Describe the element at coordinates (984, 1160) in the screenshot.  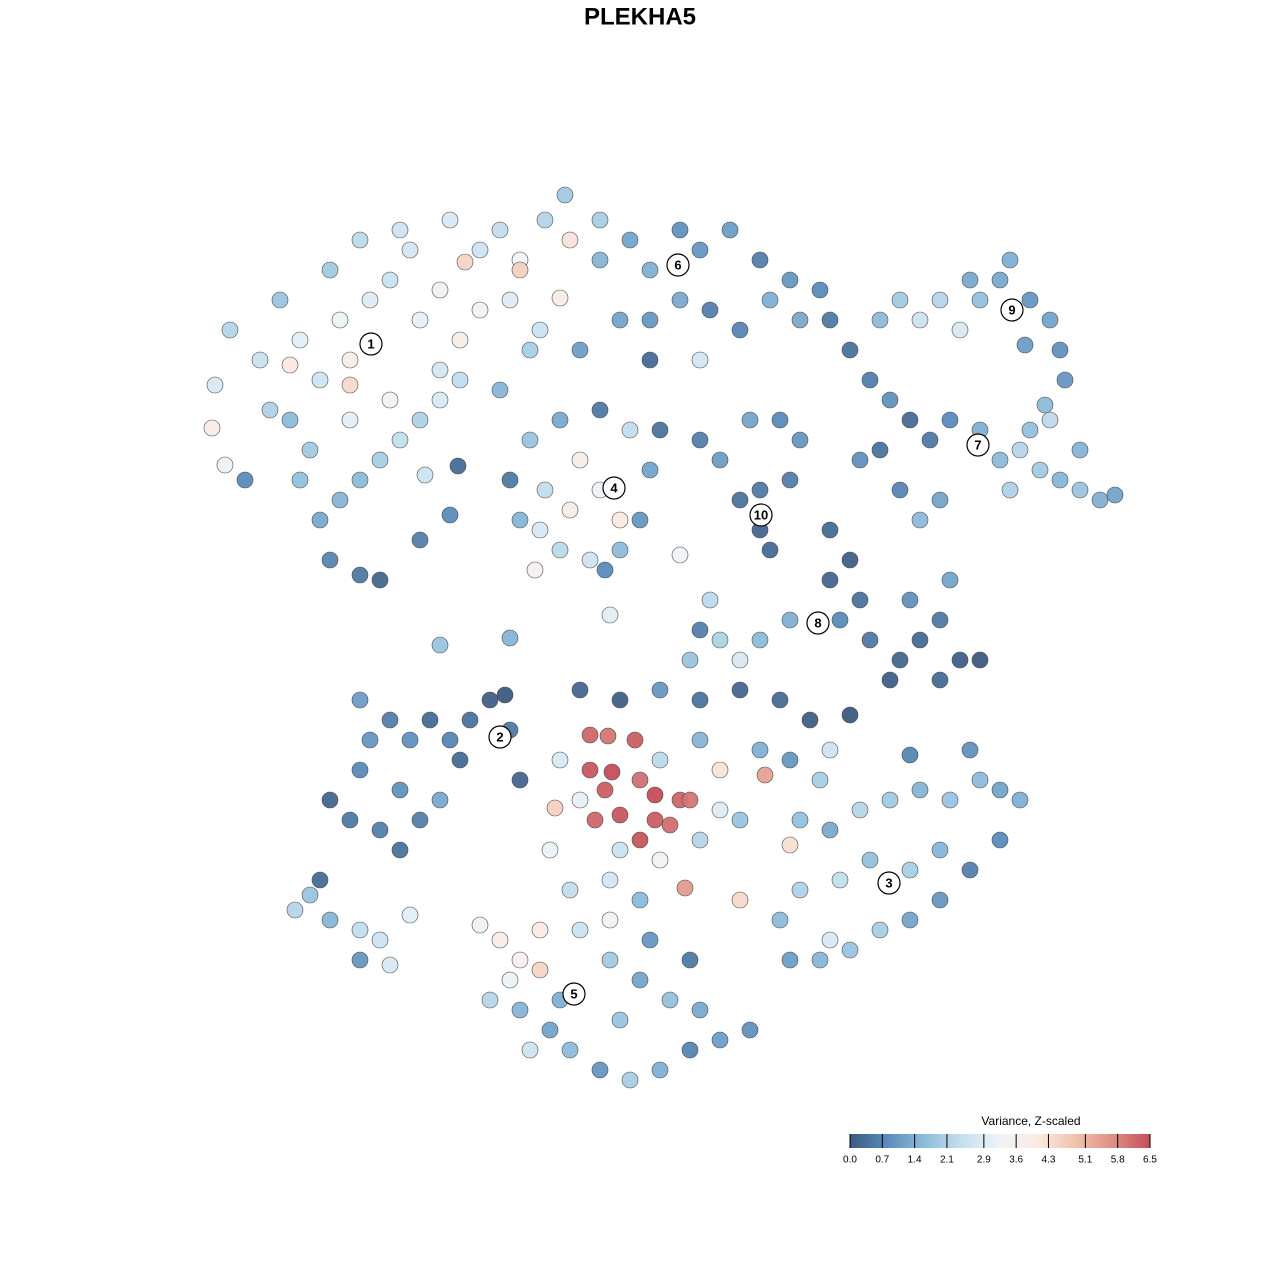
I see `colorbar-tick-label: 2.9` at that location.